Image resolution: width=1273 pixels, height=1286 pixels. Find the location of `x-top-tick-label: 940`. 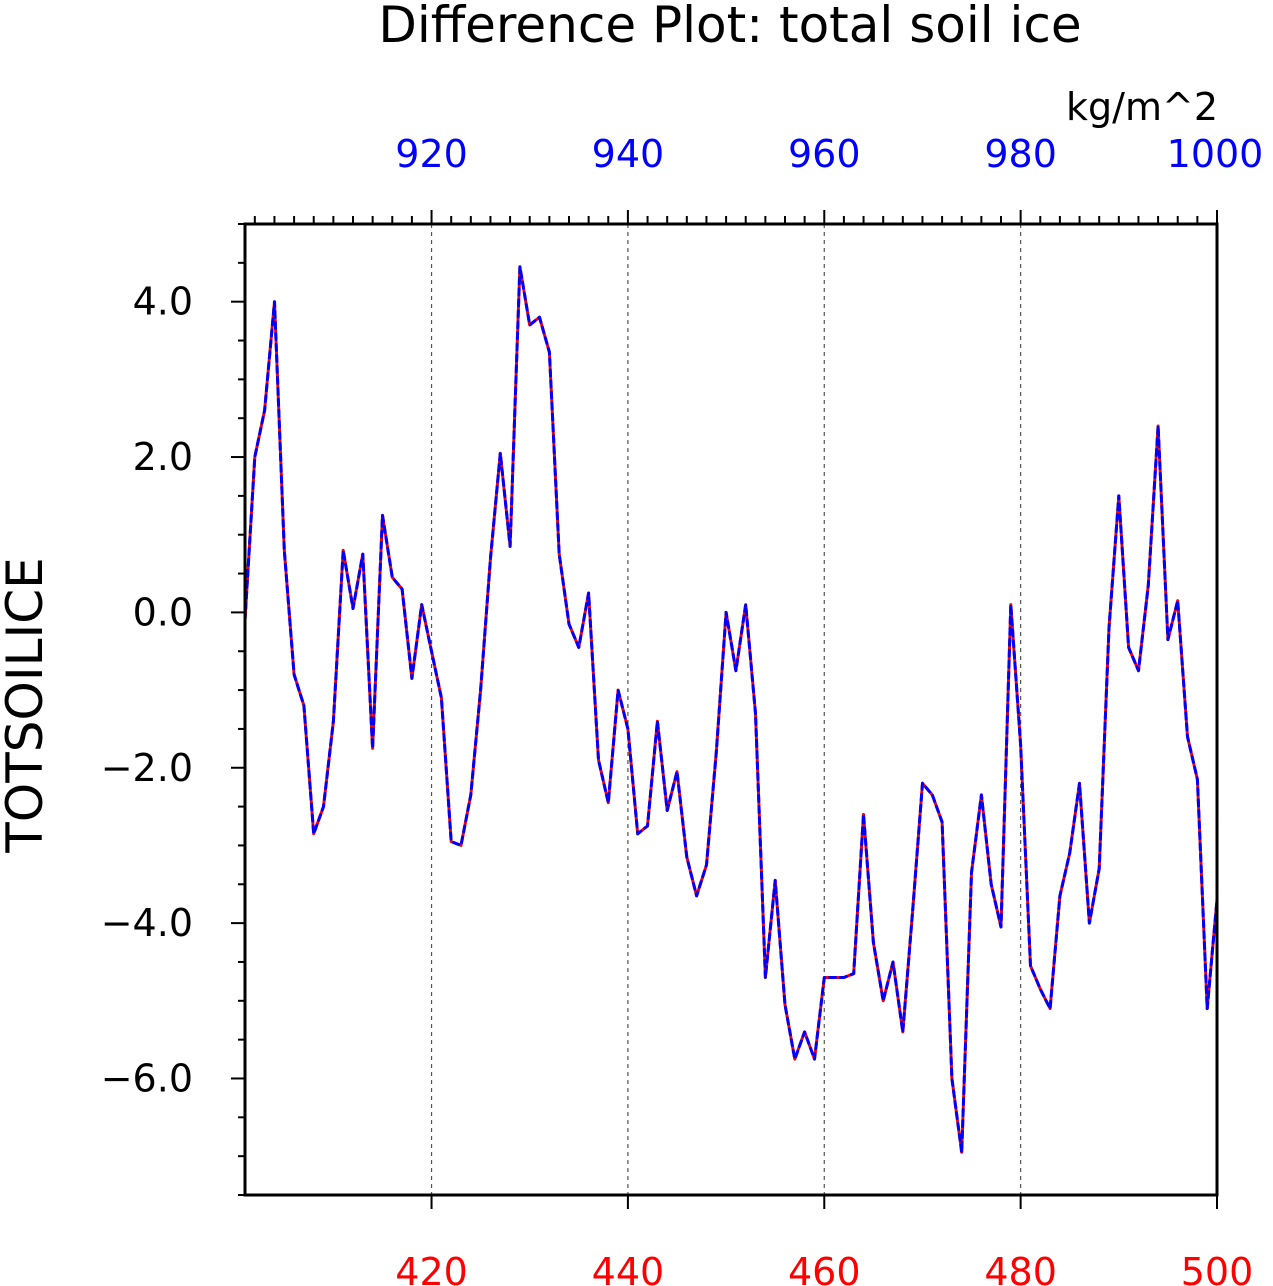

x-top-tick-label: 940 is located at coordinates (628, 154).